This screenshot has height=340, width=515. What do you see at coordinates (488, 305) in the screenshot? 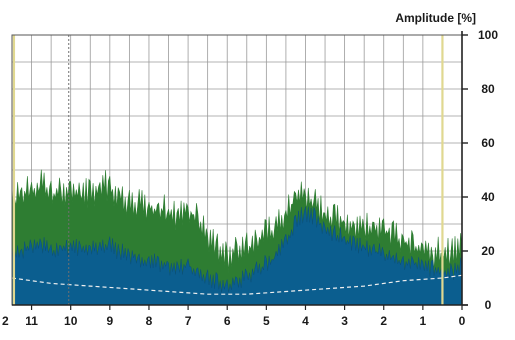
I see `y-tick-label: 0` at bounding box center [488, 305].